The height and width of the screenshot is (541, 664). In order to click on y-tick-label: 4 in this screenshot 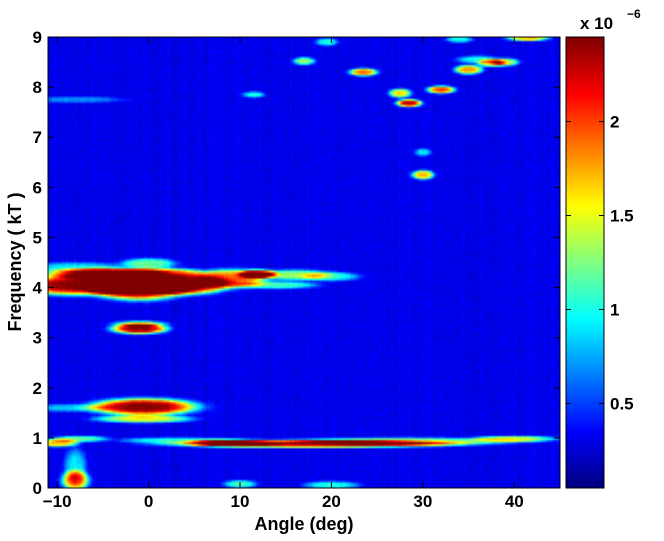, I will do `click(38, 288)`.